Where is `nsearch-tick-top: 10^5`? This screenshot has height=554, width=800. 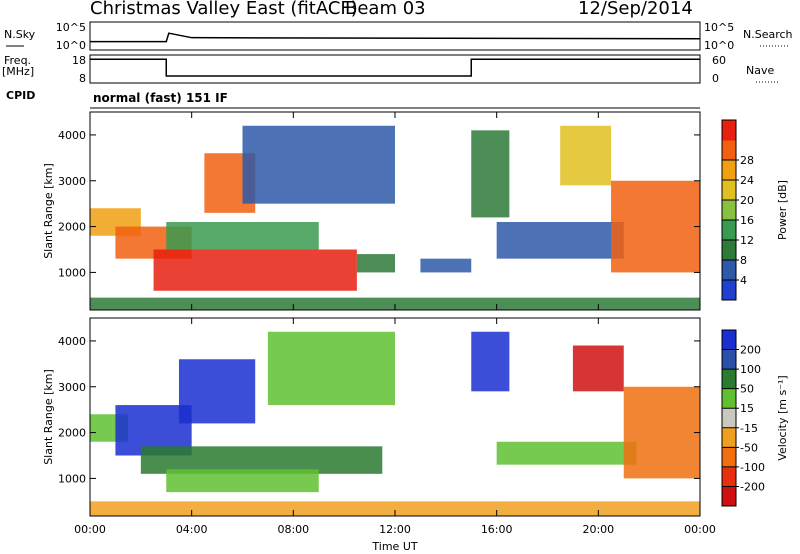 nsearch-tick-top: 10^5 is located at coordinates (719, 27).